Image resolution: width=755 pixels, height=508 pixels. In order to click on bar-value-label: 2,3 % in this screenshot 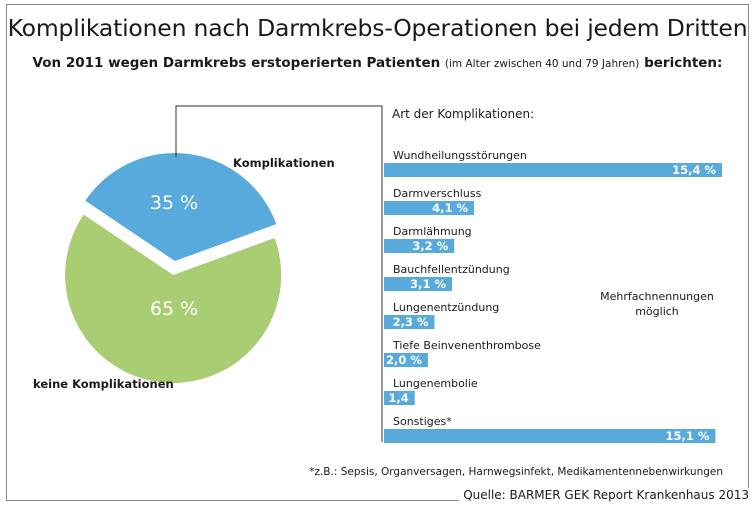, I will do `click(411, 322)`.